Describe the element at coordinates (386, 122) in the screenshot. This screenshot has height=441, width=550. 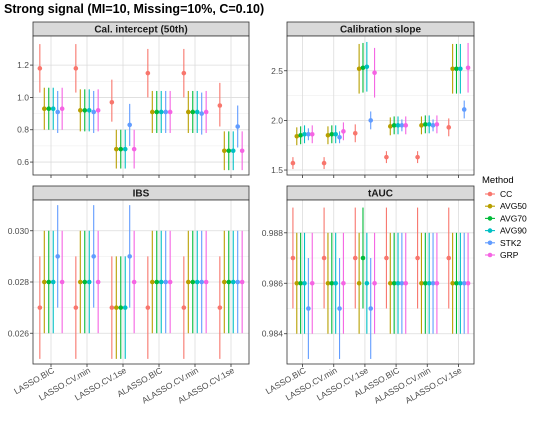
I see `series-stk2` at that location.